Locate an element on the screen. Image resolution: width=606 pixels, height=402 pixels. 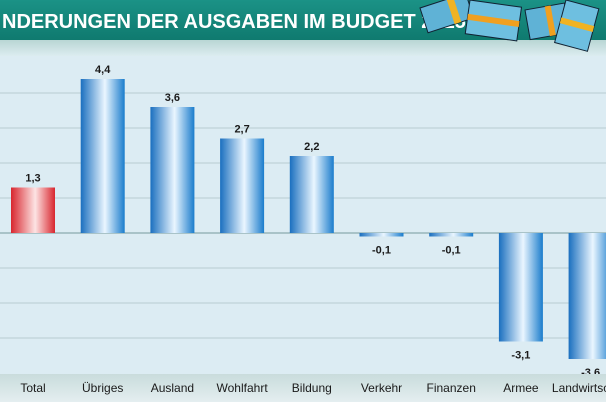
bar-übriges is located at coordinates (102, 156).